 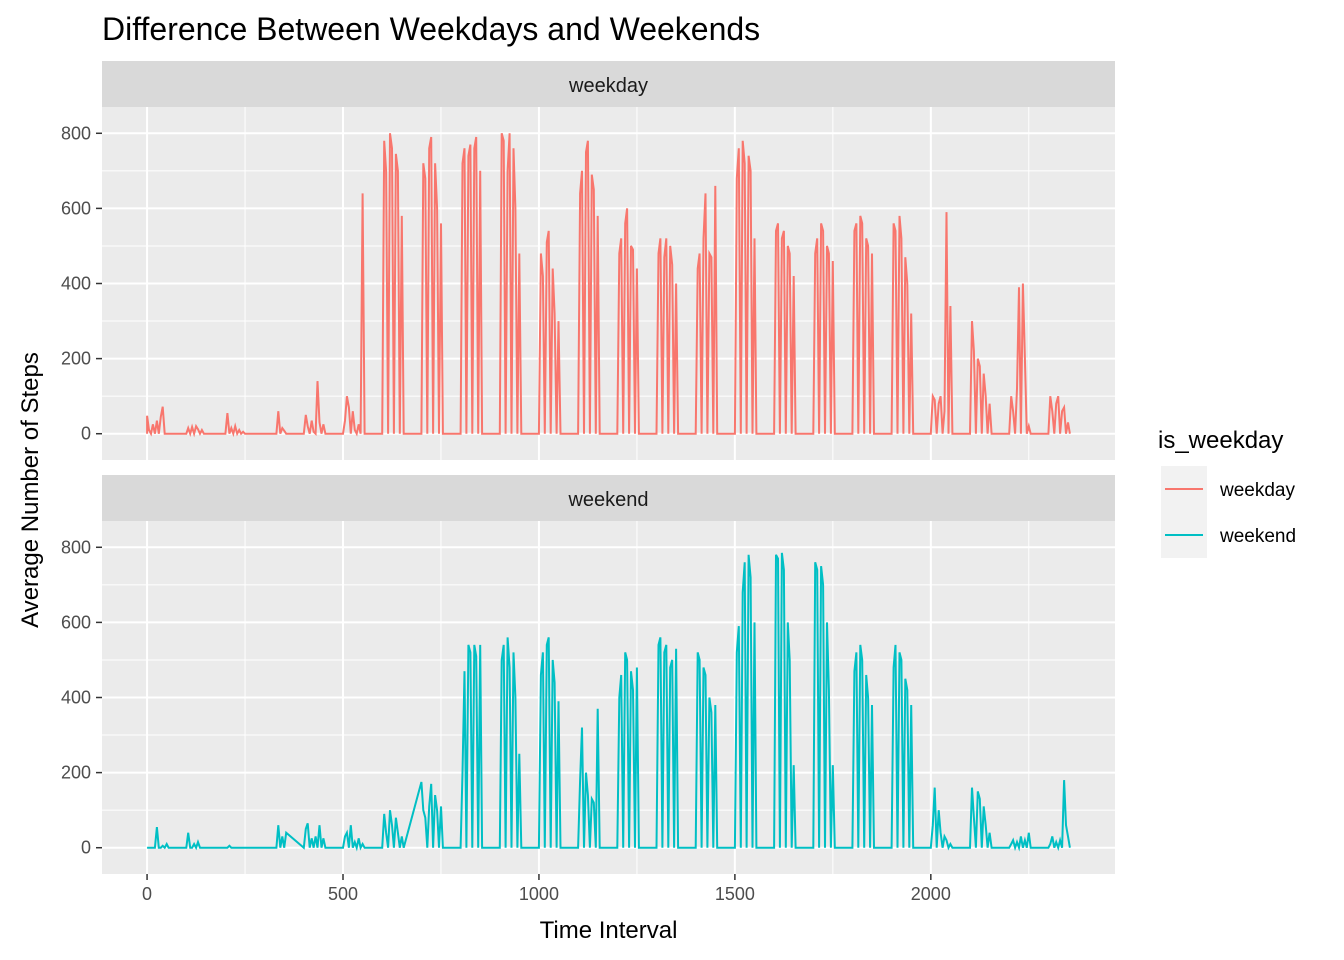 I want to click on x-axis: 0 500 1000 1500 2000, so click(x=546, y=889).